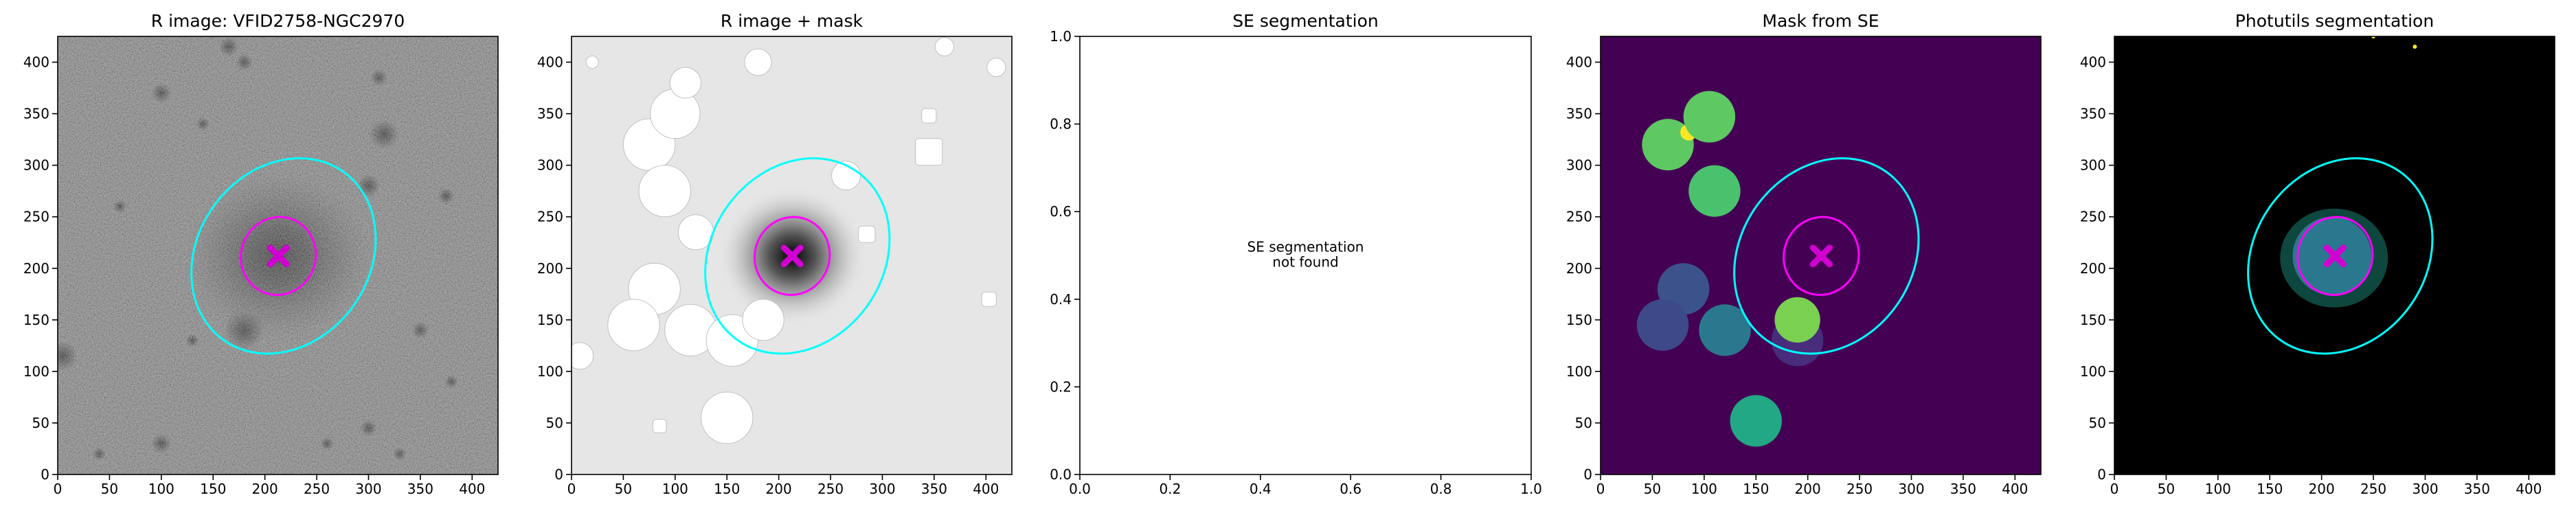 The height and width of the screenshot is (515, 2576). I want to click on y-tick-label: 50, so click(554, 423).